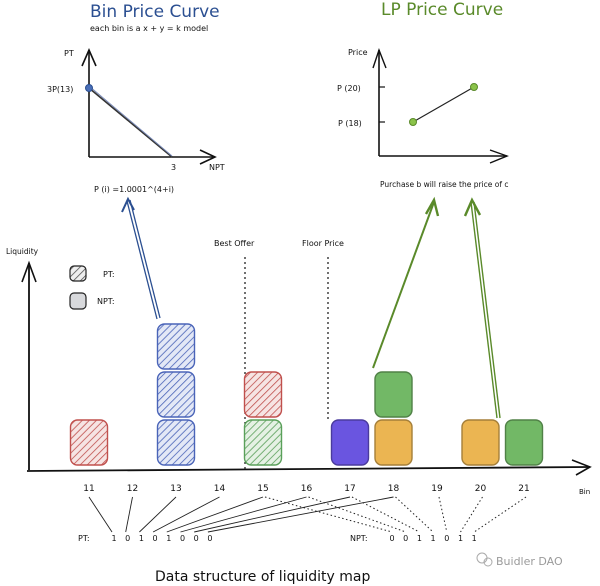 Image resolution: width=600 pixels, height=586 pixels. Describe the element at coordinates (149, 28) in the screenshot. I see `bin-curve-subtitle: each bin is a x + y = k model` at that location.